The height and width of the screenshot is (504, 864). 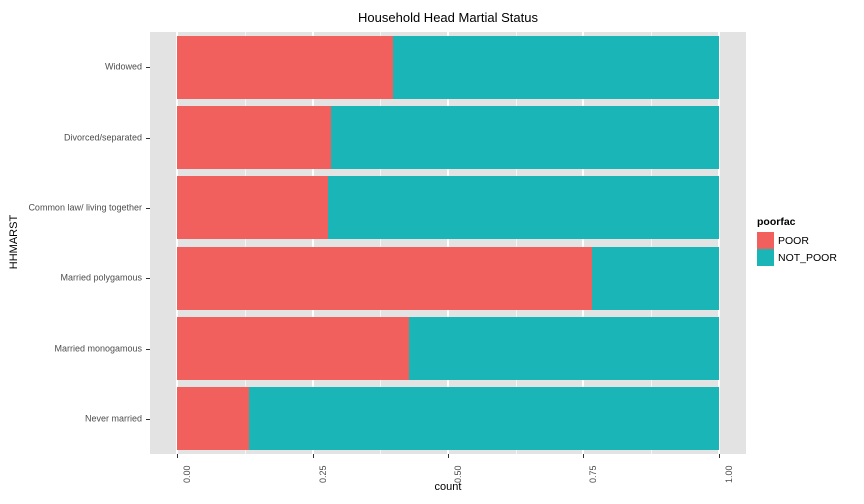 I want to click on legend-label: POOR, so click(x=793, y=240).